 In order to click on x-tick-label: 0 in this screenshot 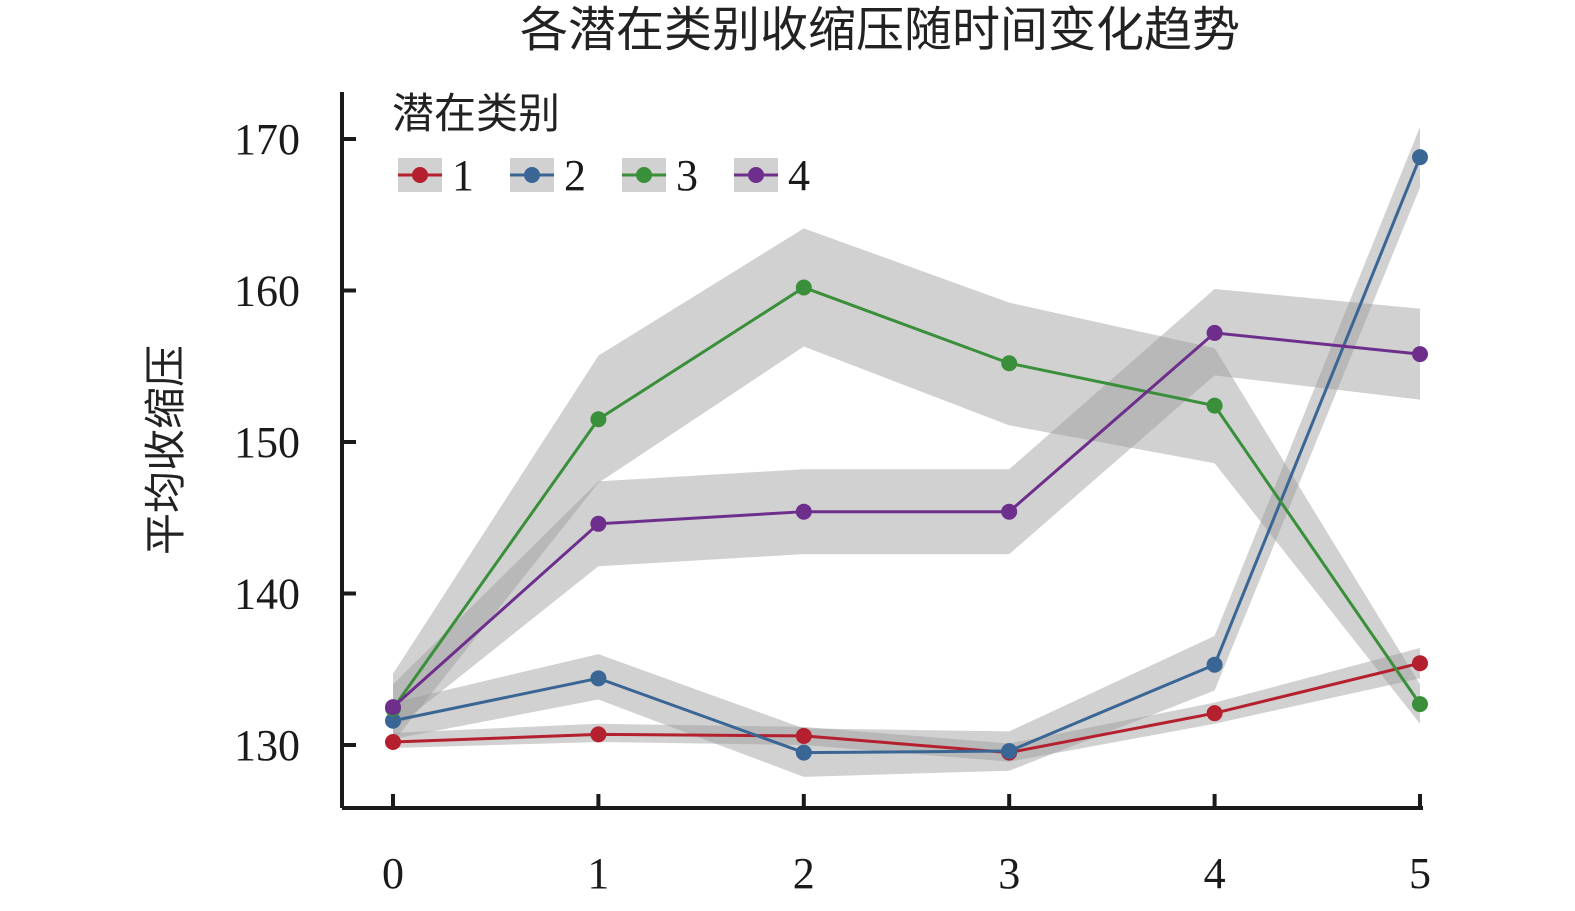, I will do `click(393, 873)`.